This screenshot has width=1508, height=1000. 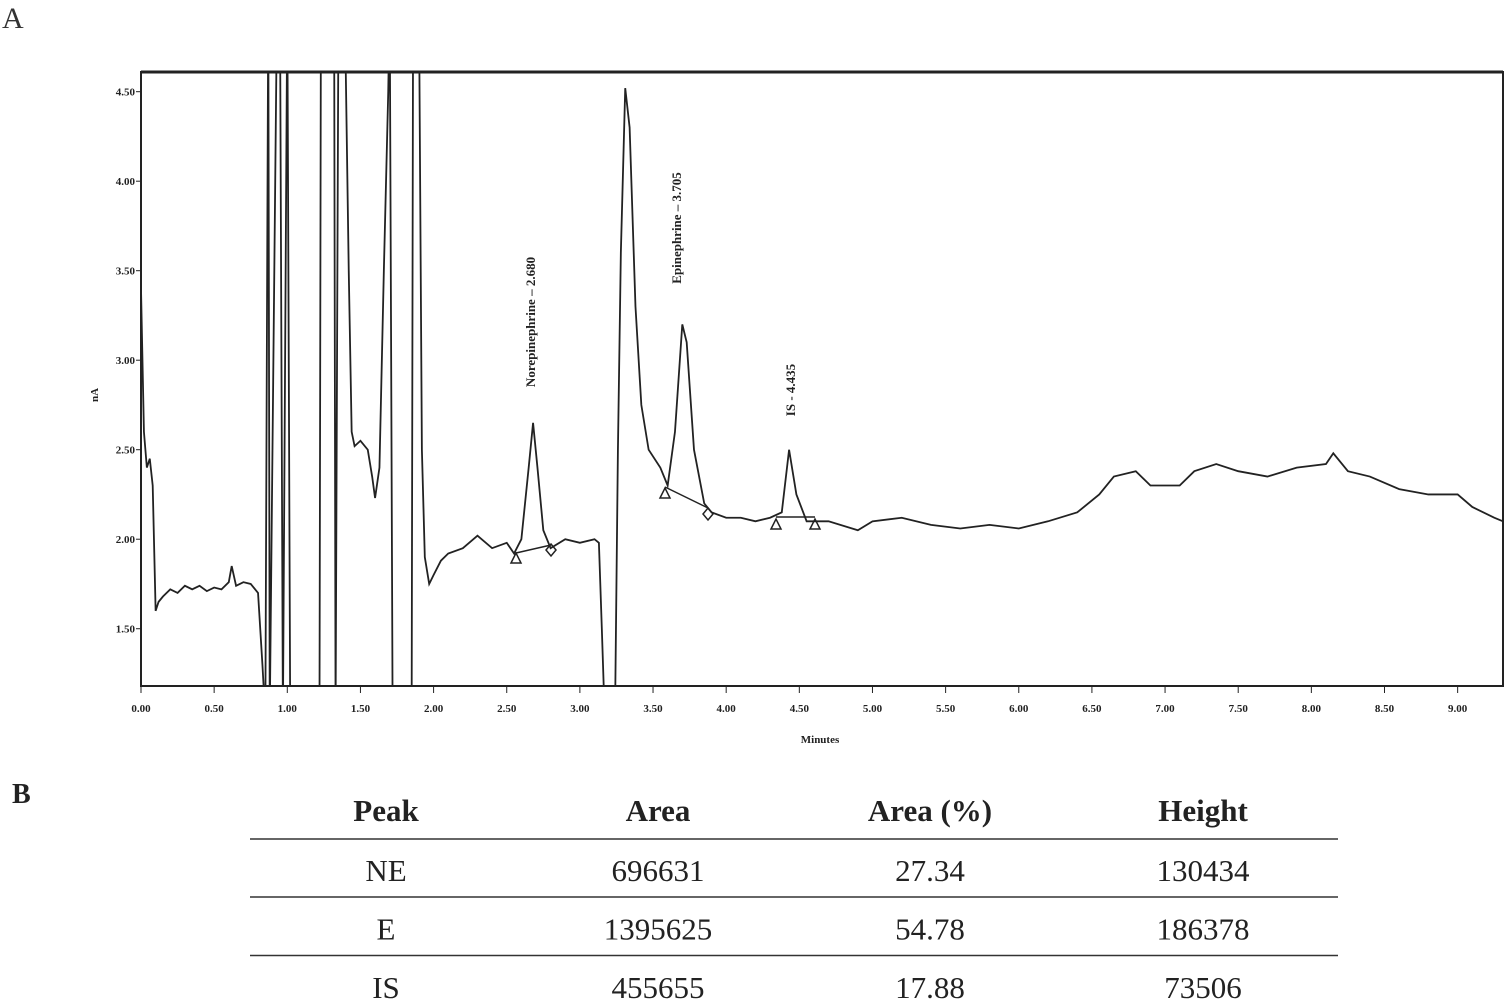 What do you see at coordinates (434, 709) in the screenshot?
I see `x-tick-label: 2.00` at bounding box center [434, 709].